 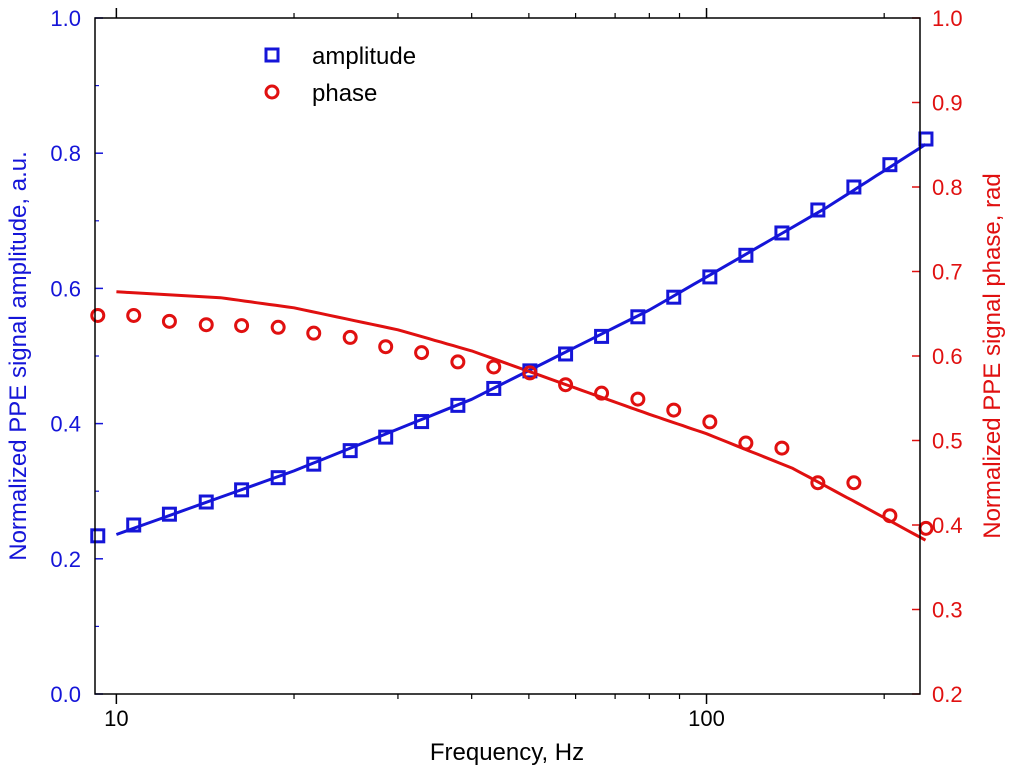 What do you see at coordinates (947, 103) in the screenshot?
I see `y2-tick-label: 0.9` at bounding box center [947, 103].